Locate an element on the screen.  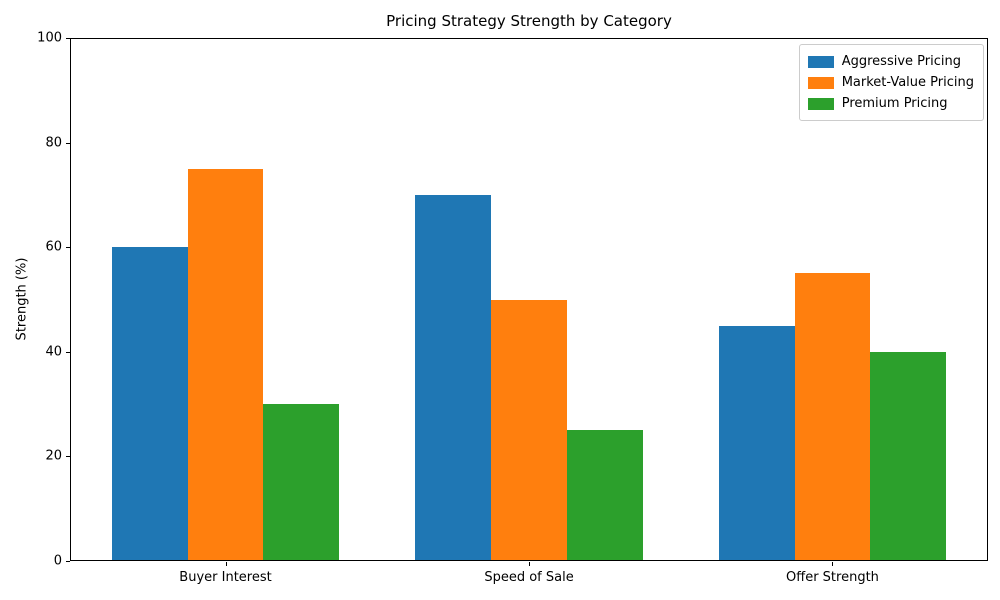
y-tick-label: 100 is located at coordinates (49, 38).